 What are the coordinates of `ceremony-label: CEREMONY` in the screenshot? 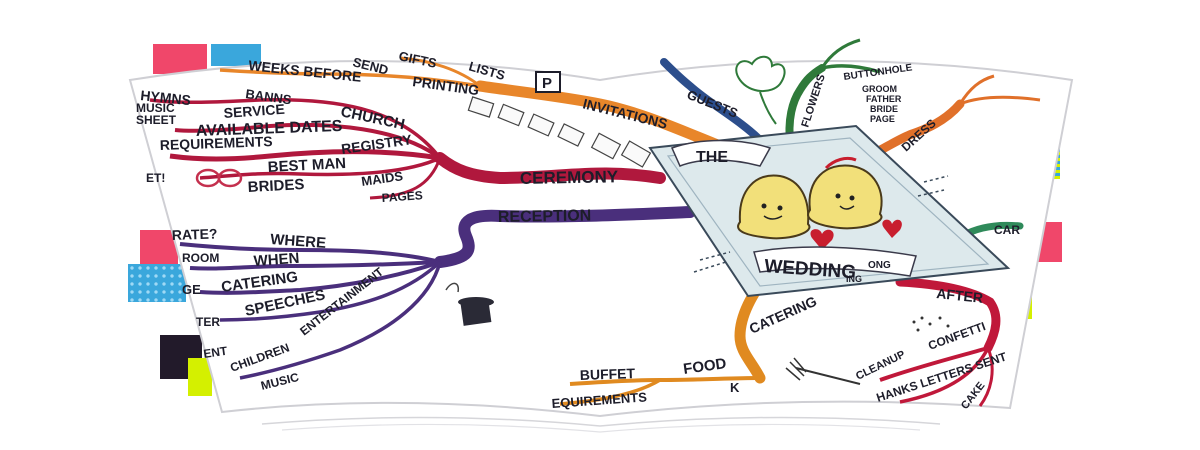 It's located at (569, 177).